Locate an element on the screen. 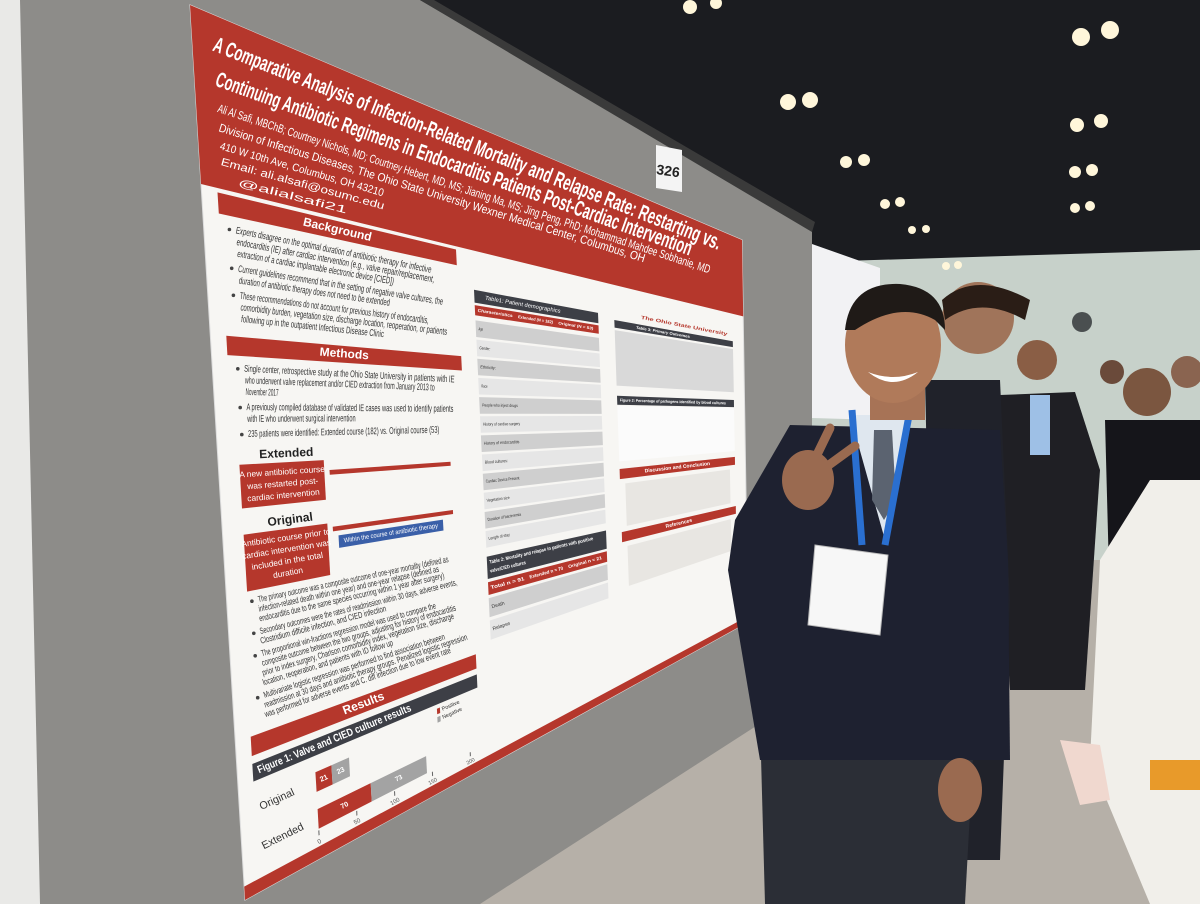  table-row-label: Ethnicity: is located at coordinates (488, 367).